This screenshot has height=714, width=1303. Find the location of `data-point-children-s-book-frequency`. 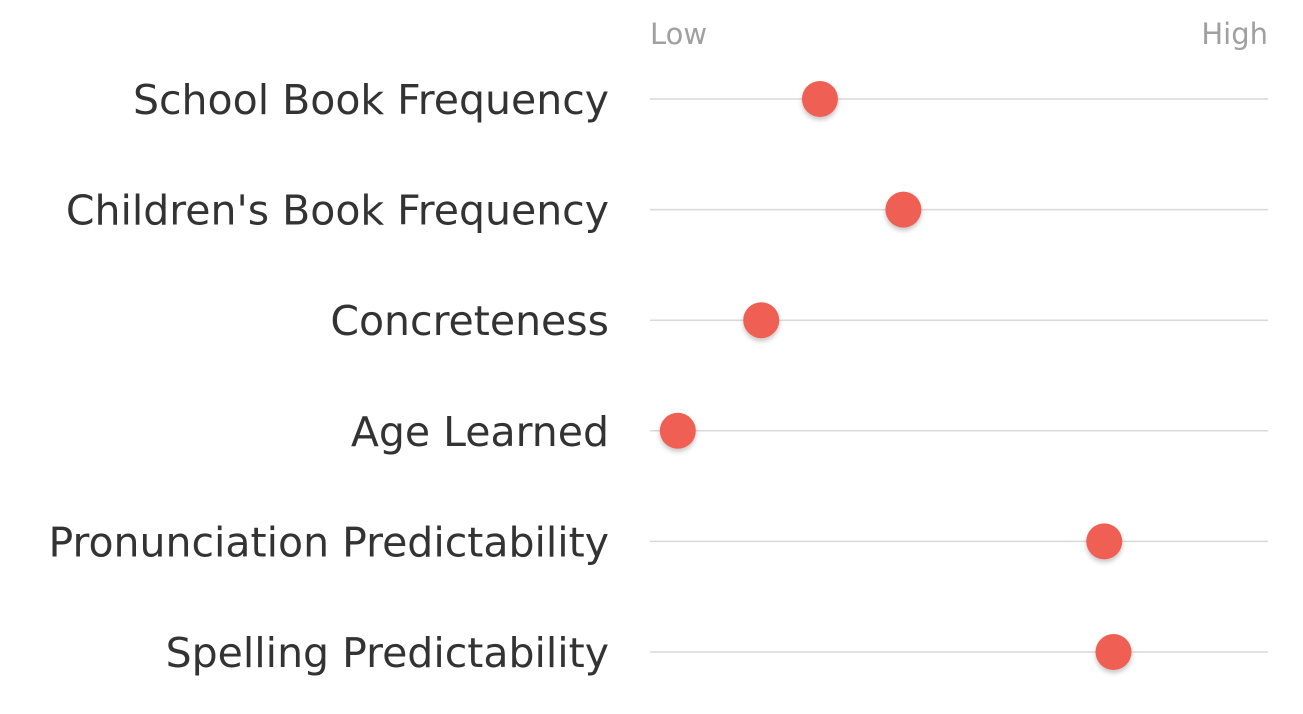

data-point-children-s-book-frequency is located at coordinates (903, 209).